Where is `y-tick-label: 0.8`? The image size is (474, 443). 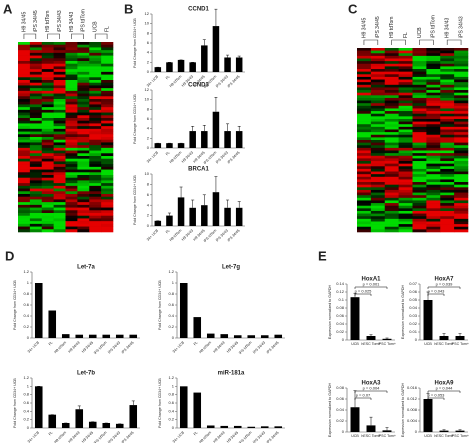 y-tick-label: 0.8 is located at coordinates (26, 293).